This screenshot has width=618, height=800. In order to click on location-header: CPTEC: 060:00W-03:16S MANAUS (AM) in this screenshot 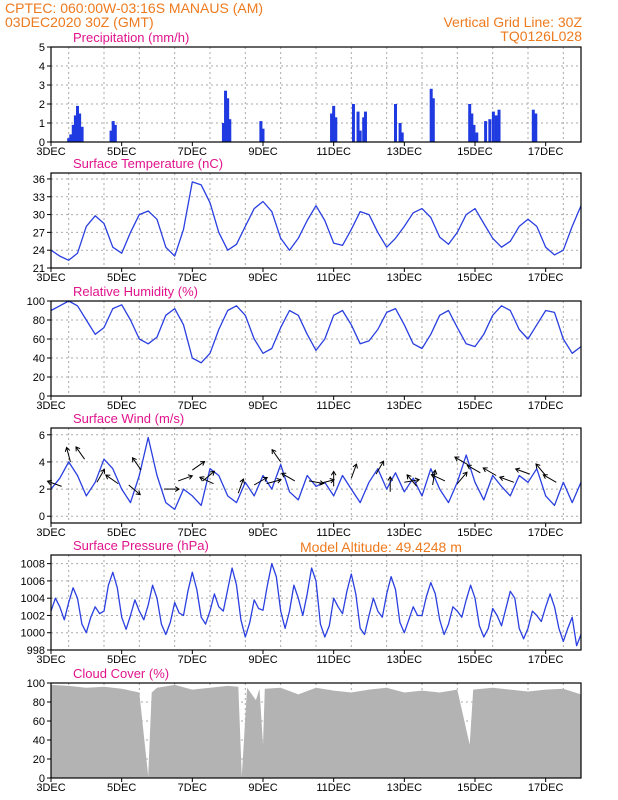, I will do `click(134, 8)`.